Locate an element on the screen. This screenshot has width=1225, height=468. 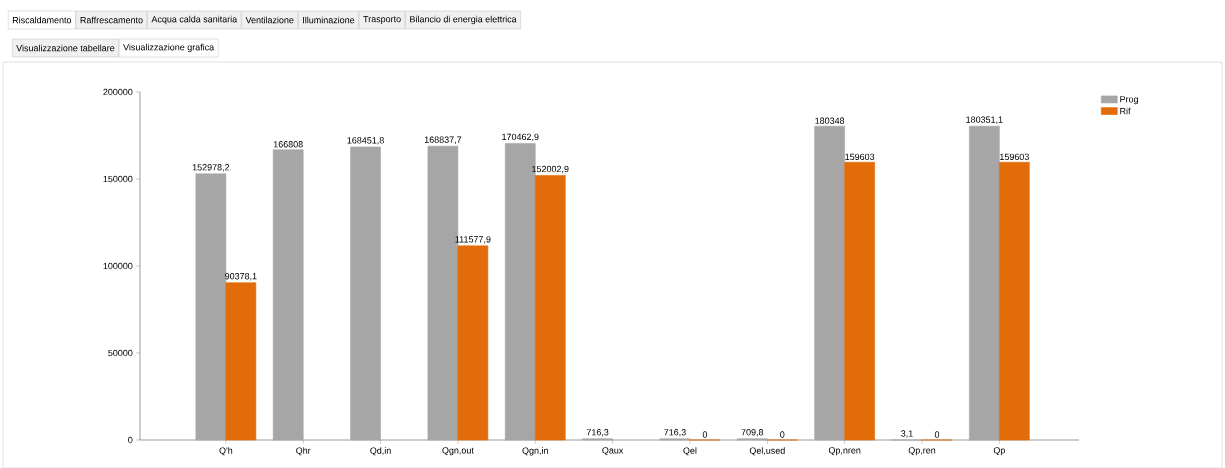
data-label: 3,1 is located at coordinates (907, 434).